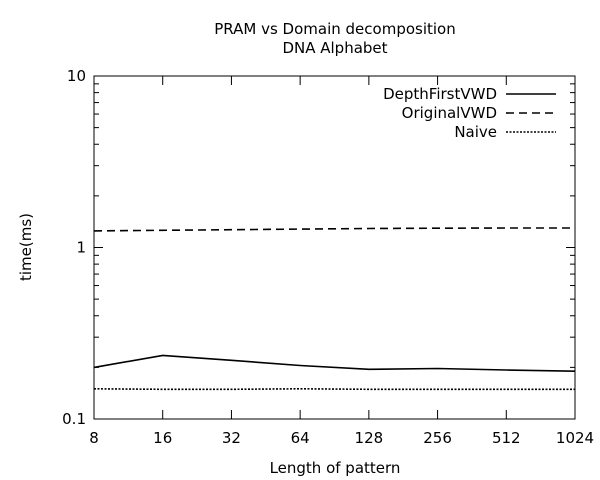 The height and width of the screenshot is (480, 600). Describe the element at coordinates (94, 438) in the screenshot. I see `x-tick-label: 8` at that location.